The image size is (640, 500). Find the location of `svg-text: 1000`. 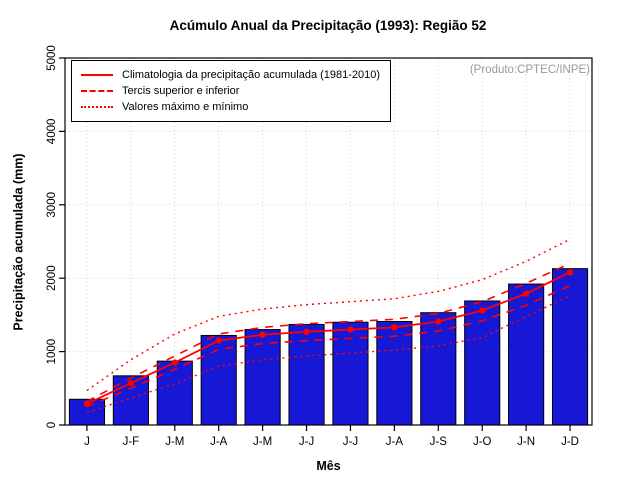

svg-text: 1000 is located at coordinates (52, 352).